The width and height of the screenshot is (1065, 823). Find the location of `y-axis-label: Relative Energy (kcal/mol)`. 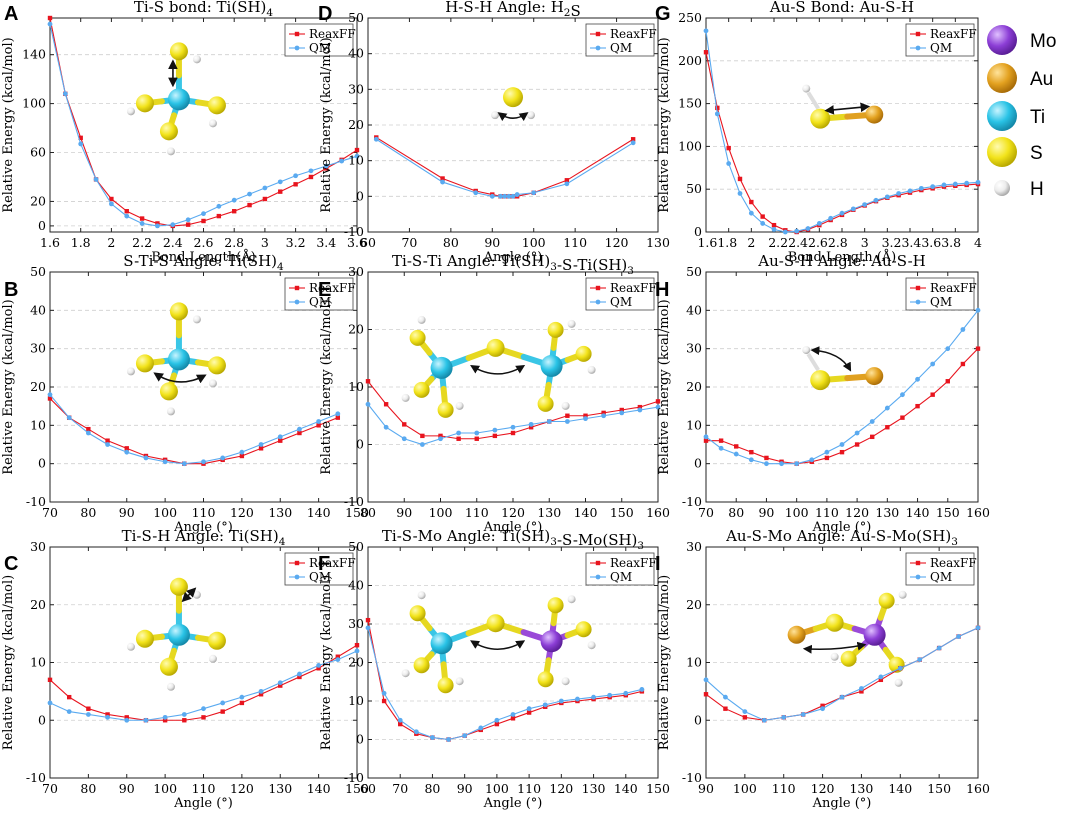

y-axis-label: Relative Energy (kcal/mol) is located at coordinates (326, 386).